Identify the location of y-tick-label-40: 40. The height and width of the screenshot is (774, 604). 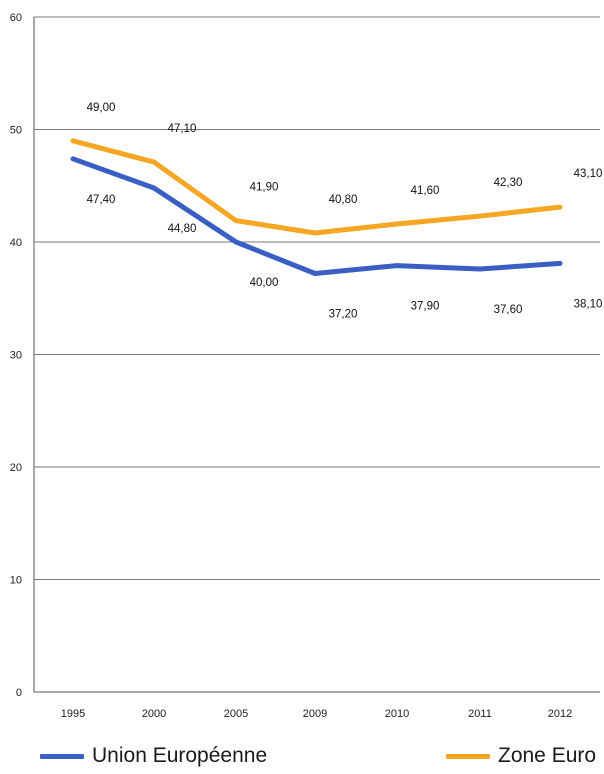
(16, 243).